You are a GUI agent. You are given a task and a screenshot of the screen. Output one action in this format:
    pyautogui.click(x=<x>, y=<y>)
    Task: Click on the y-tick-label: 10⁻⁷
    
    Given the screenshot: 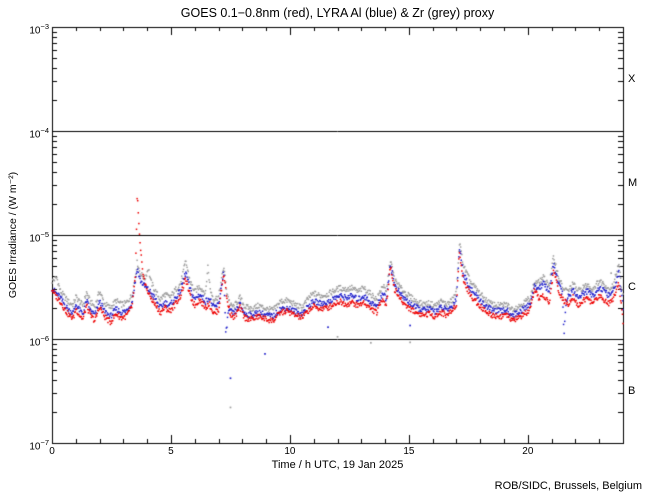 What is the action you would take?
    pyautogui.click(x=39, y=445)
    